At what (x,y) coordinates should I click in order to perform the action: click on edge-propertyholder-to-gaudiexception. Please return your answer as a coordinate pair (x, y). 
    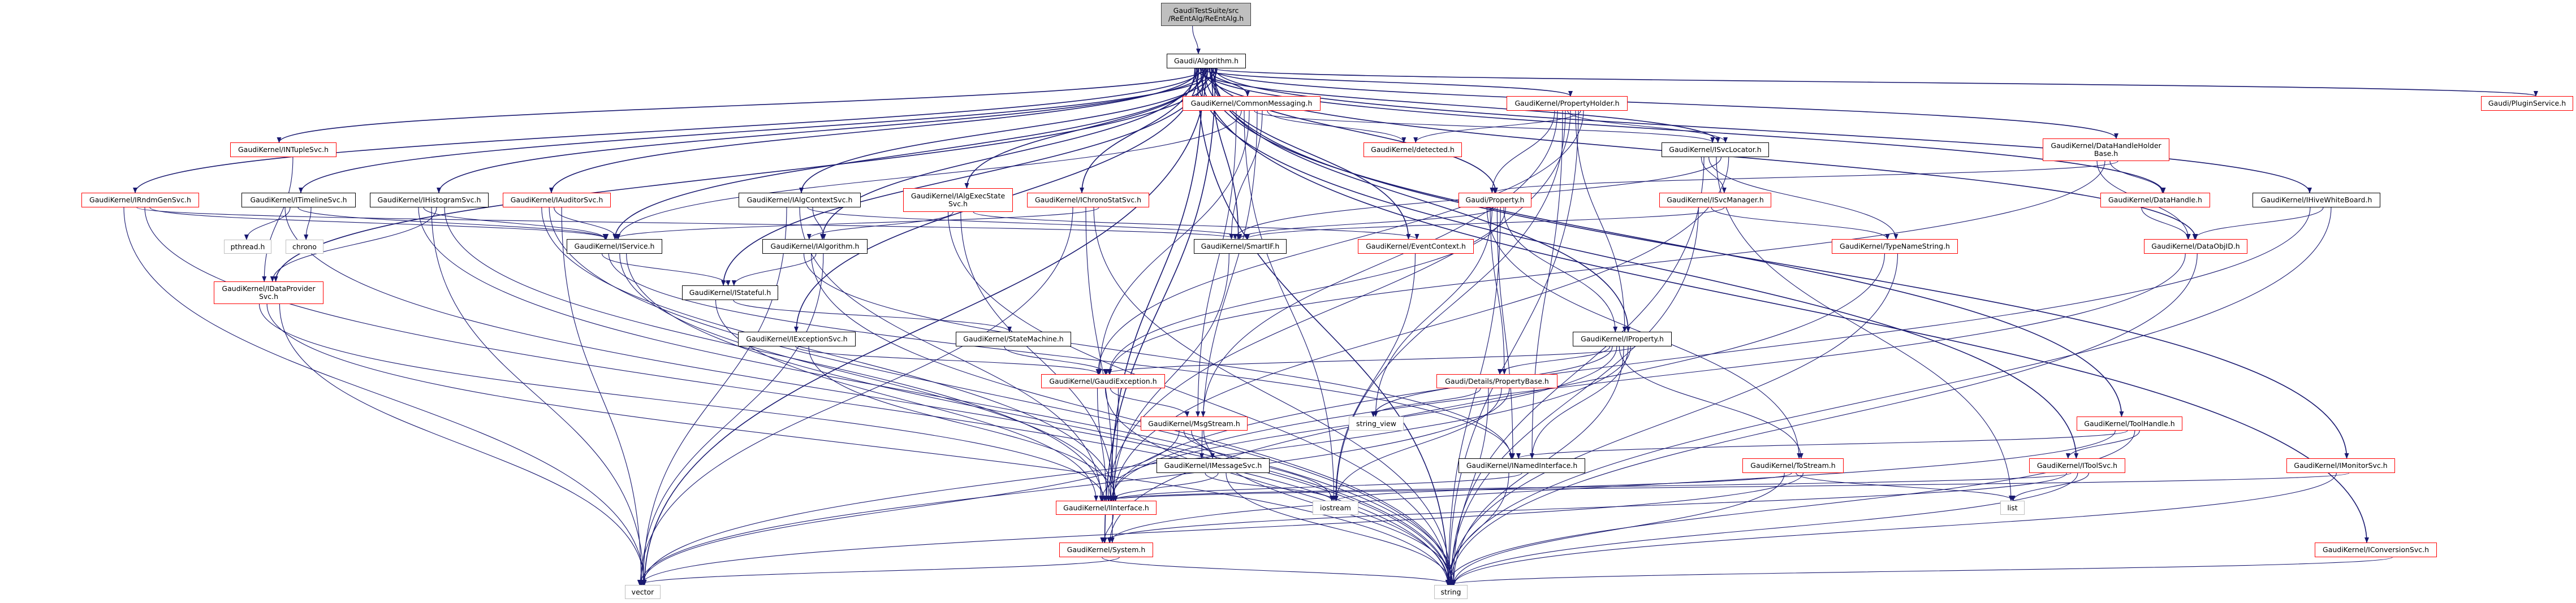
    Looking at the image, I should click on (1340, 243).